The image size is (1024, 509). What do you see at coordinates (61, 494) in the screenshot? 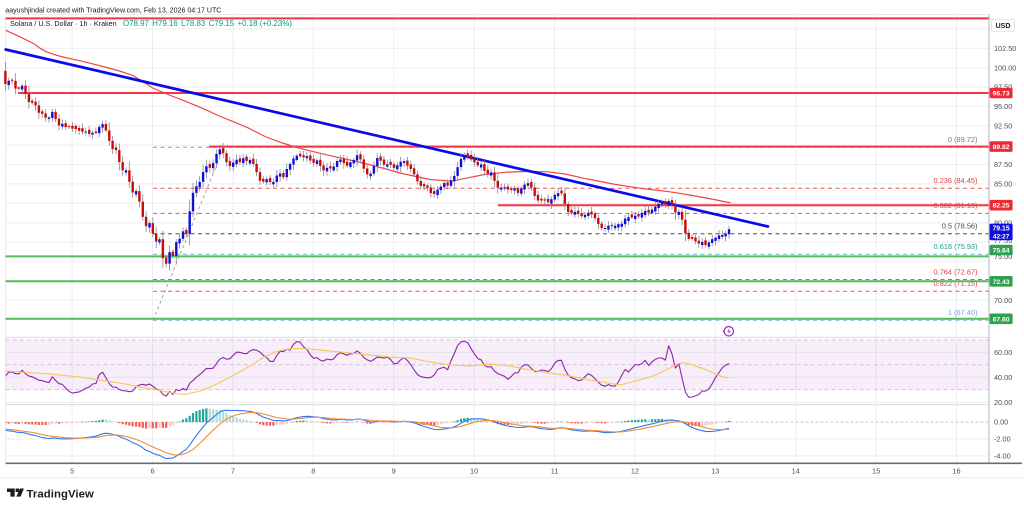
I see `svg-text: TradingView` at bounding box center [61, 494].